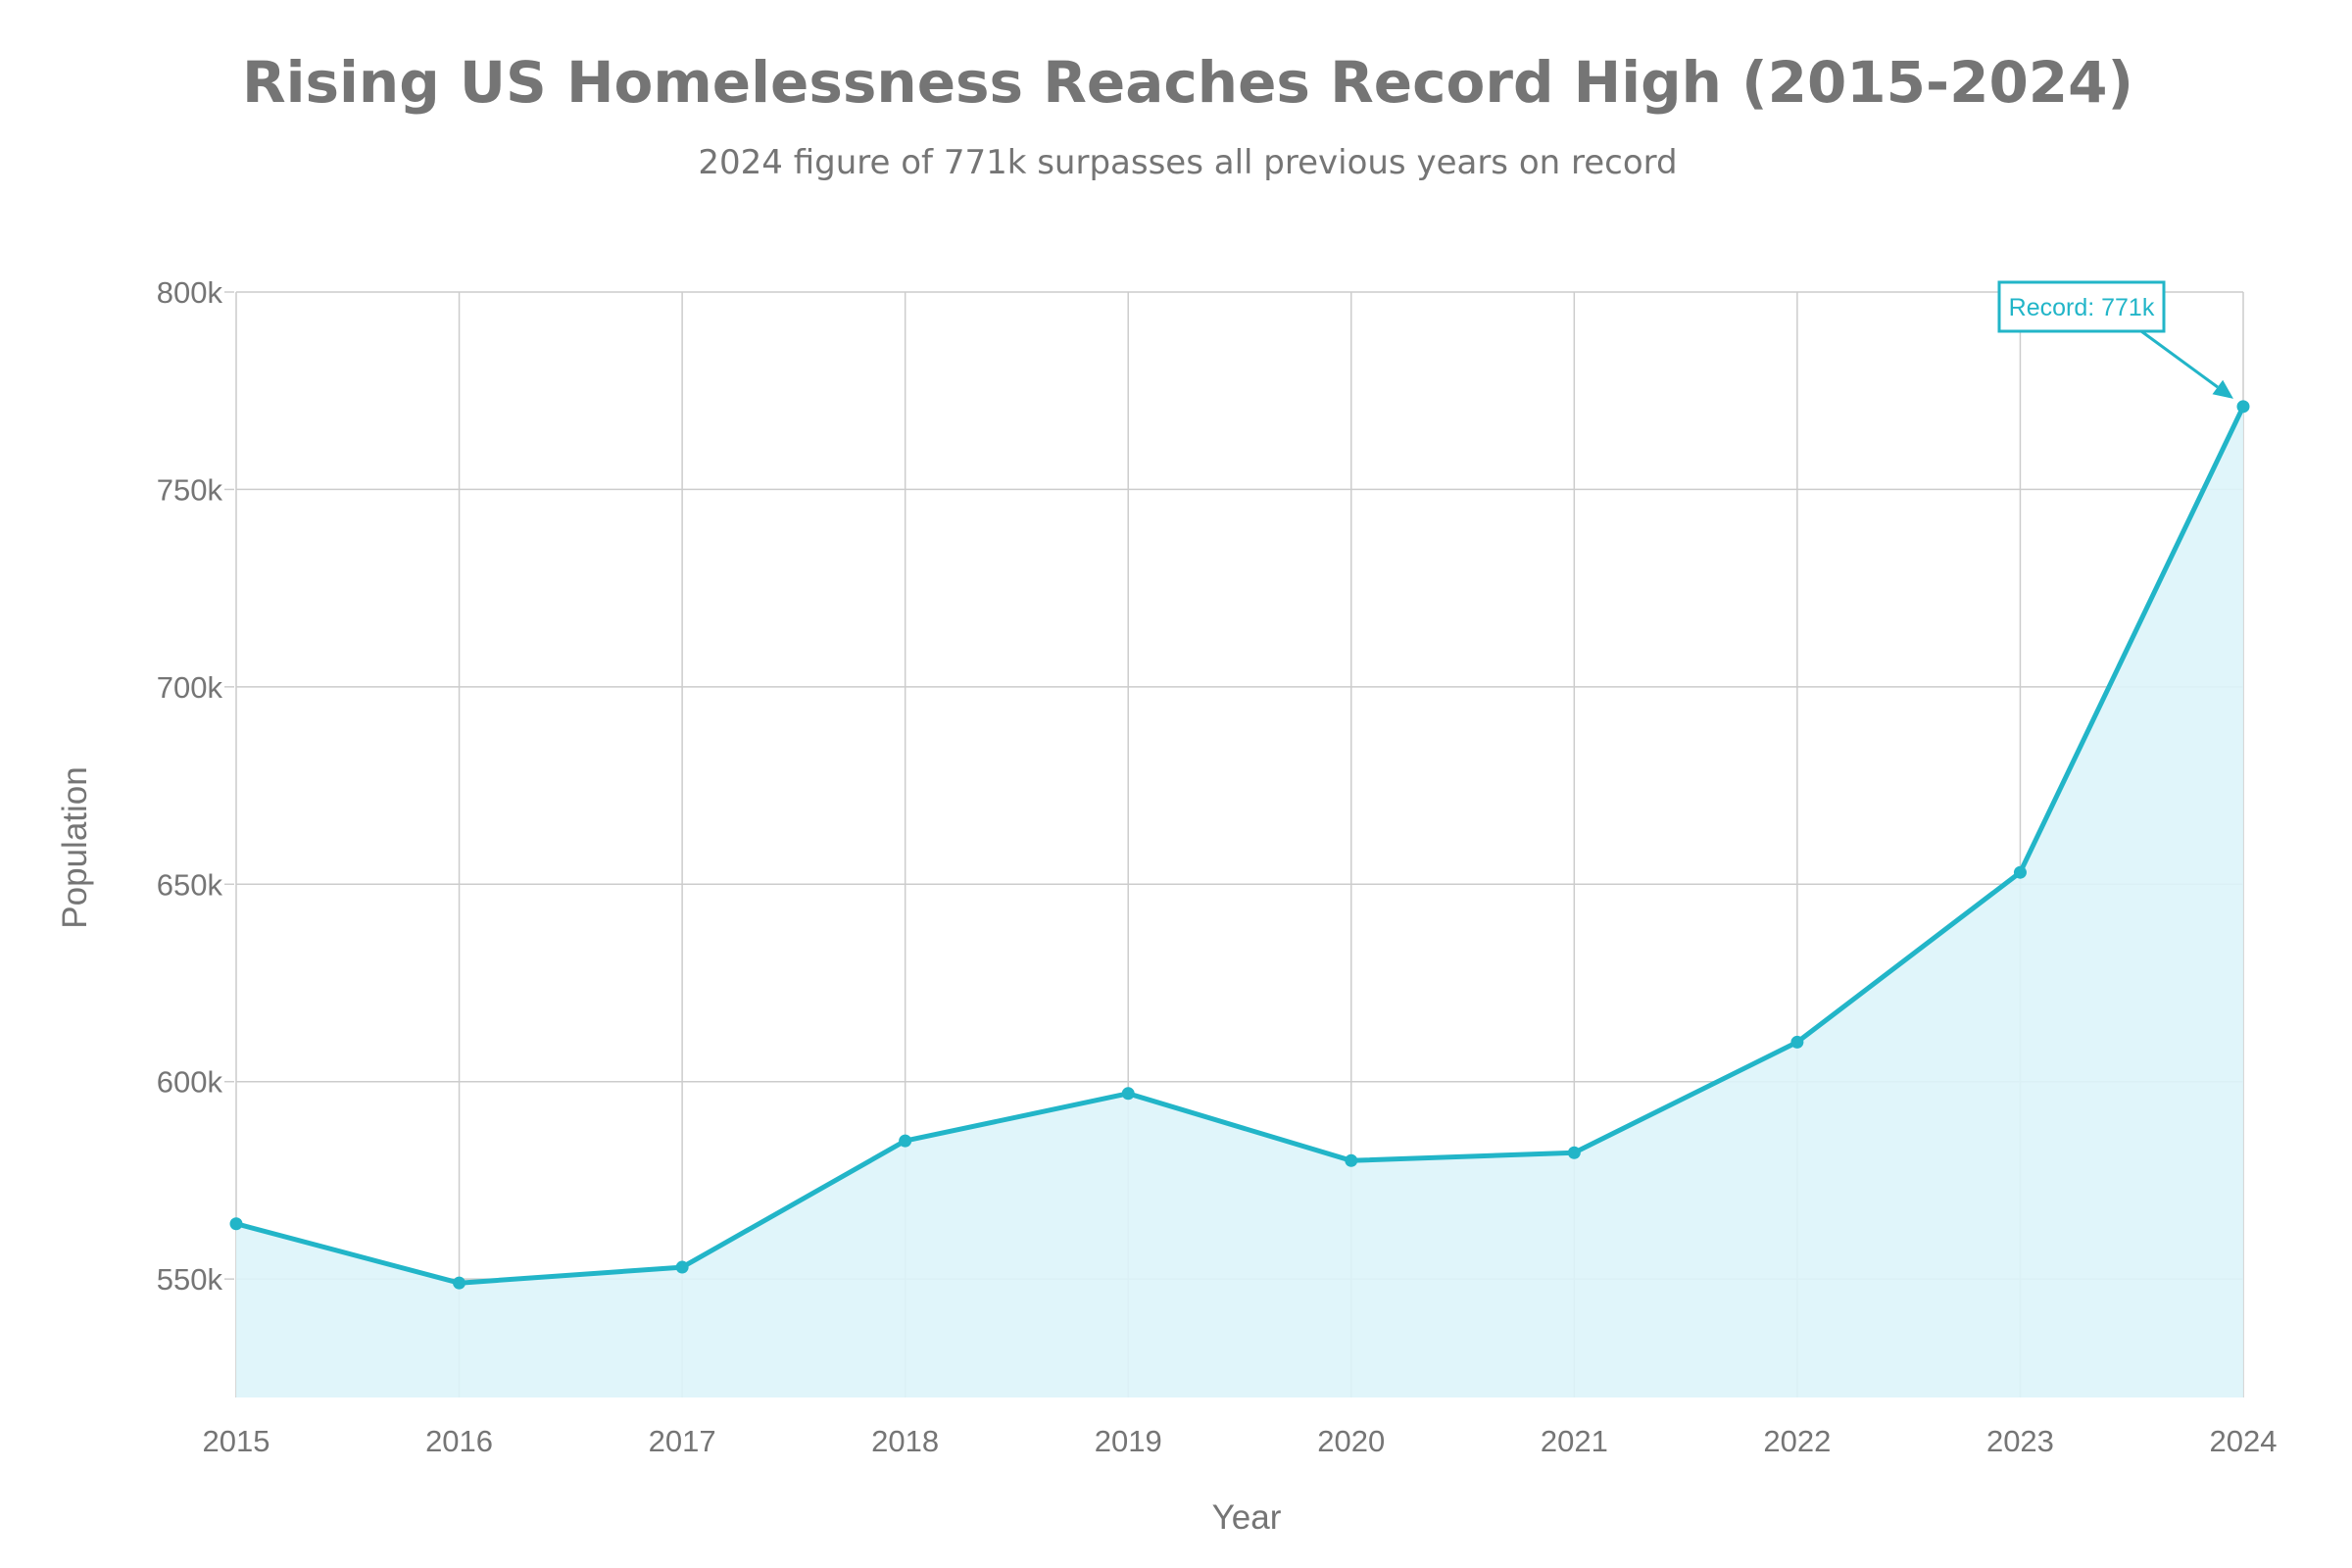  What do you see at coordinates (1574, 1441) in the screenshot?
I see `x-tick-label: 2021` at bounding box center [1574, 1441].